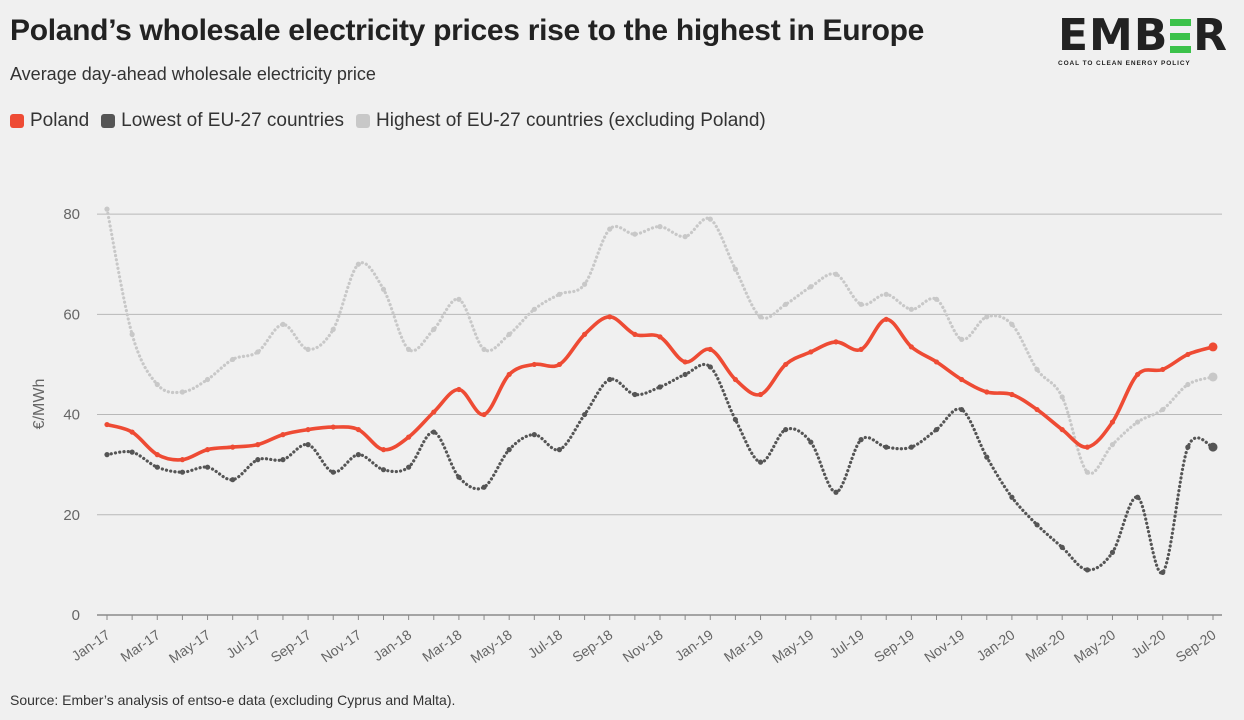 This screenshot has width=1244, height=720. I want to click on legend-item-poland: Poland, so click(49, 121).